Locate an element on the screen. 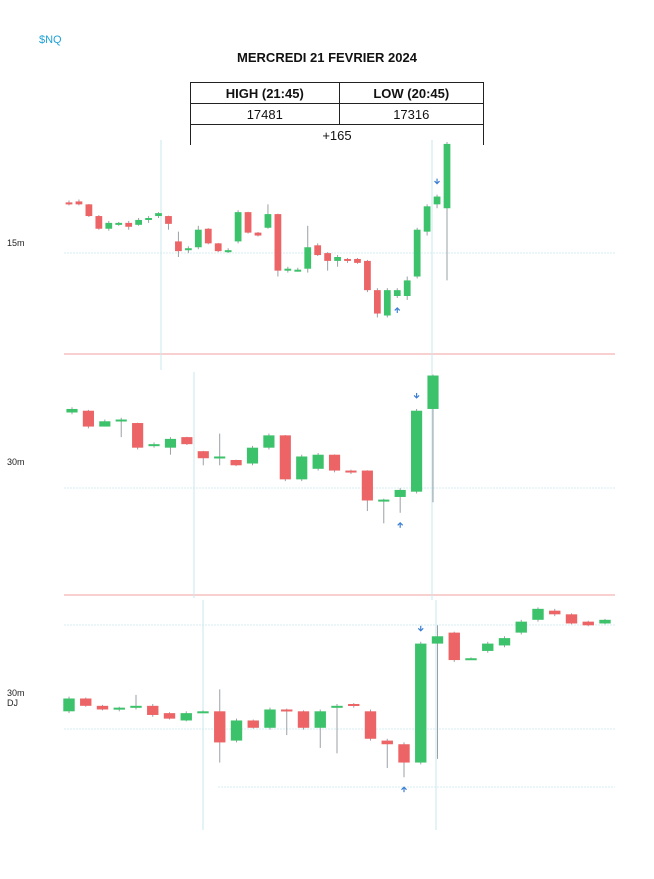 This screenshot has height=879, width=654. panel-label-30m-dj: 30m DJ is located at coordinates (16, 698).